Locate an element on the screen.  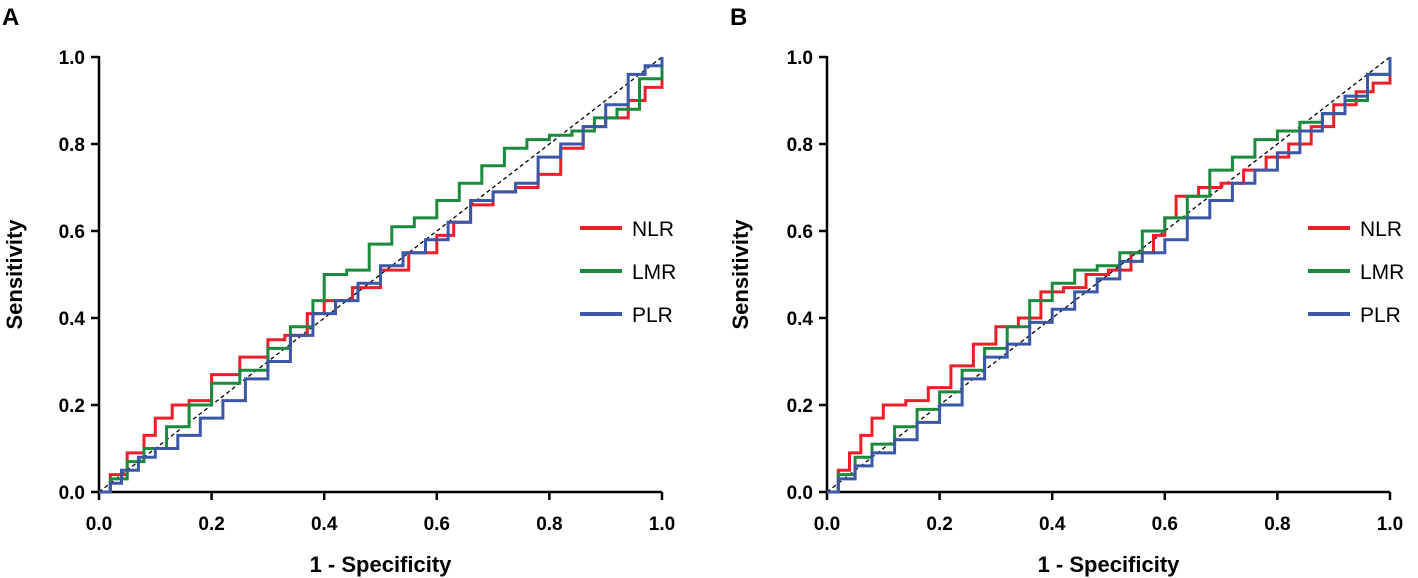
panel-label: A is located at coordinates (10, 17).